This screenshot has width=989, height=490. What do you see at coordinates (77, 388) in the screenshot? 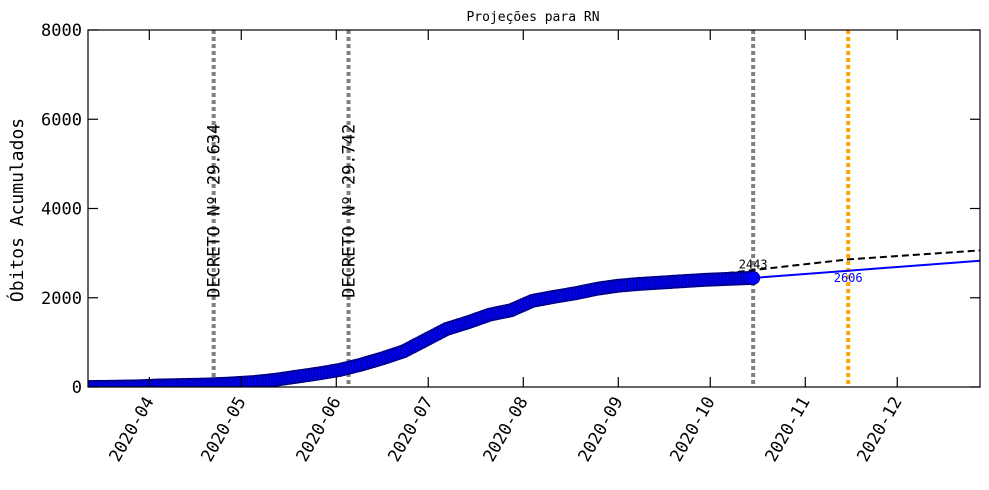
I see `y-tick-label: 0` at bounding box center [77, 388].